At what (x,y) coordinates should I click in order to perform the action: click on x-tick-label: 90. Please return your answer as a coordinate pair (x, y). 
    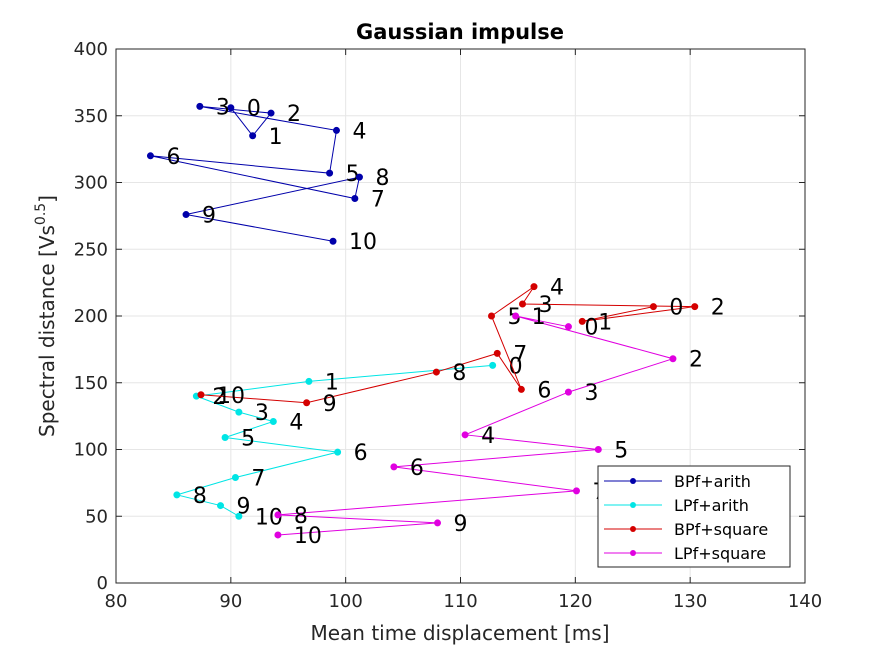
    Looking at the image, I should click on (230, 601).